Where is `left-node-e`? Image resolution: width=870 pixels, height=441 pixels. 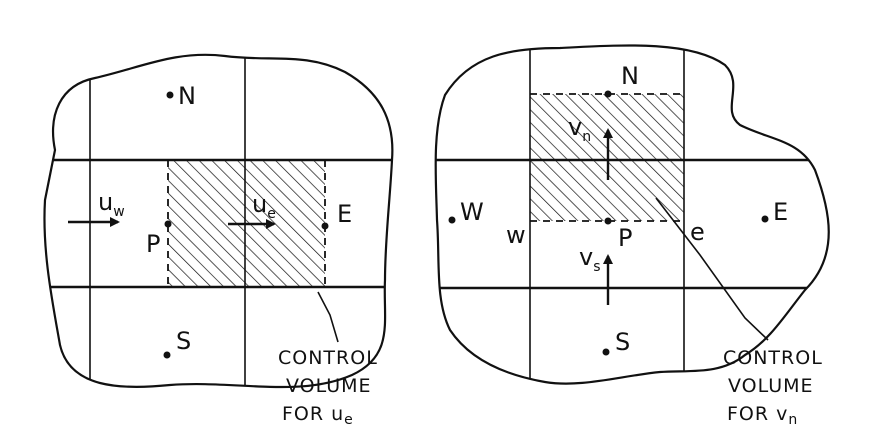 left-node-e is located at coordinates (325, 226).